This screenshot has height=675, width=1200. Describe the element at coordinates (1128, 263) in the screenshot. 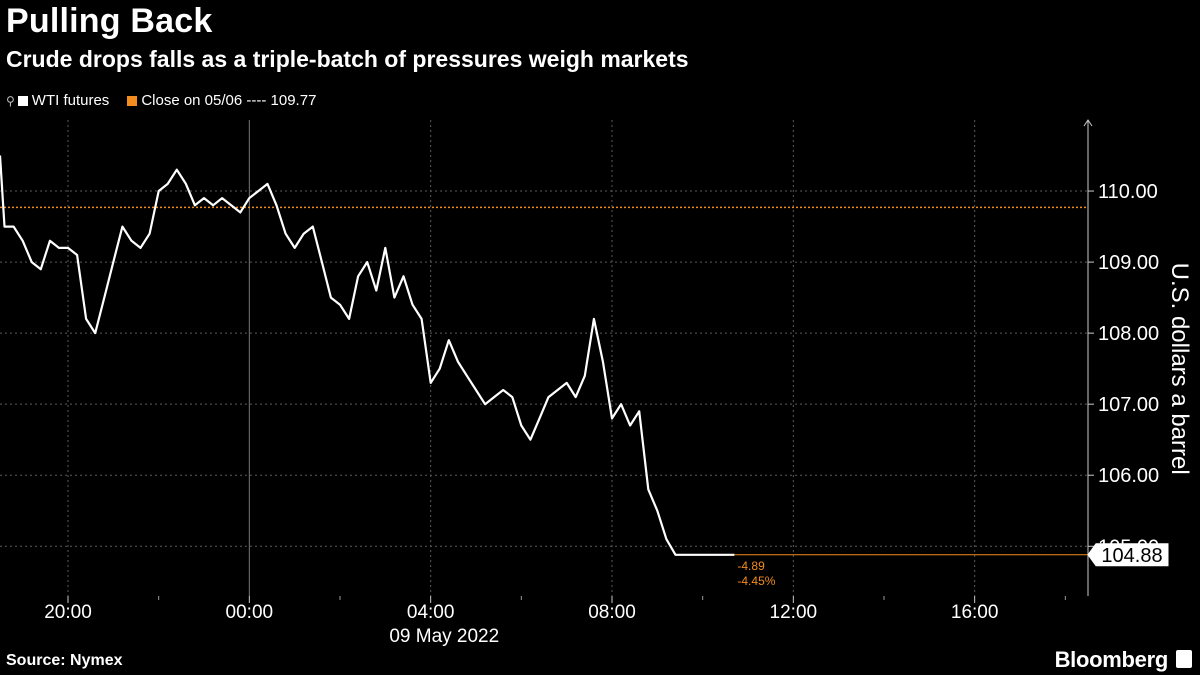

I see `y-tick-label: 109.00` at that location.